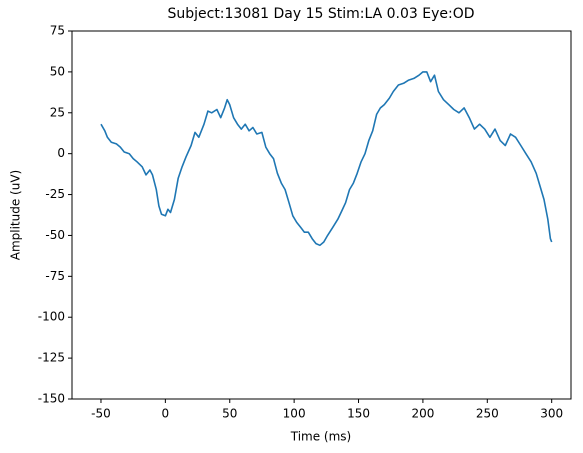  Describe the element at coordinates (101, 414) in the screenshot. I see `x-tick-label: -50` at that location.